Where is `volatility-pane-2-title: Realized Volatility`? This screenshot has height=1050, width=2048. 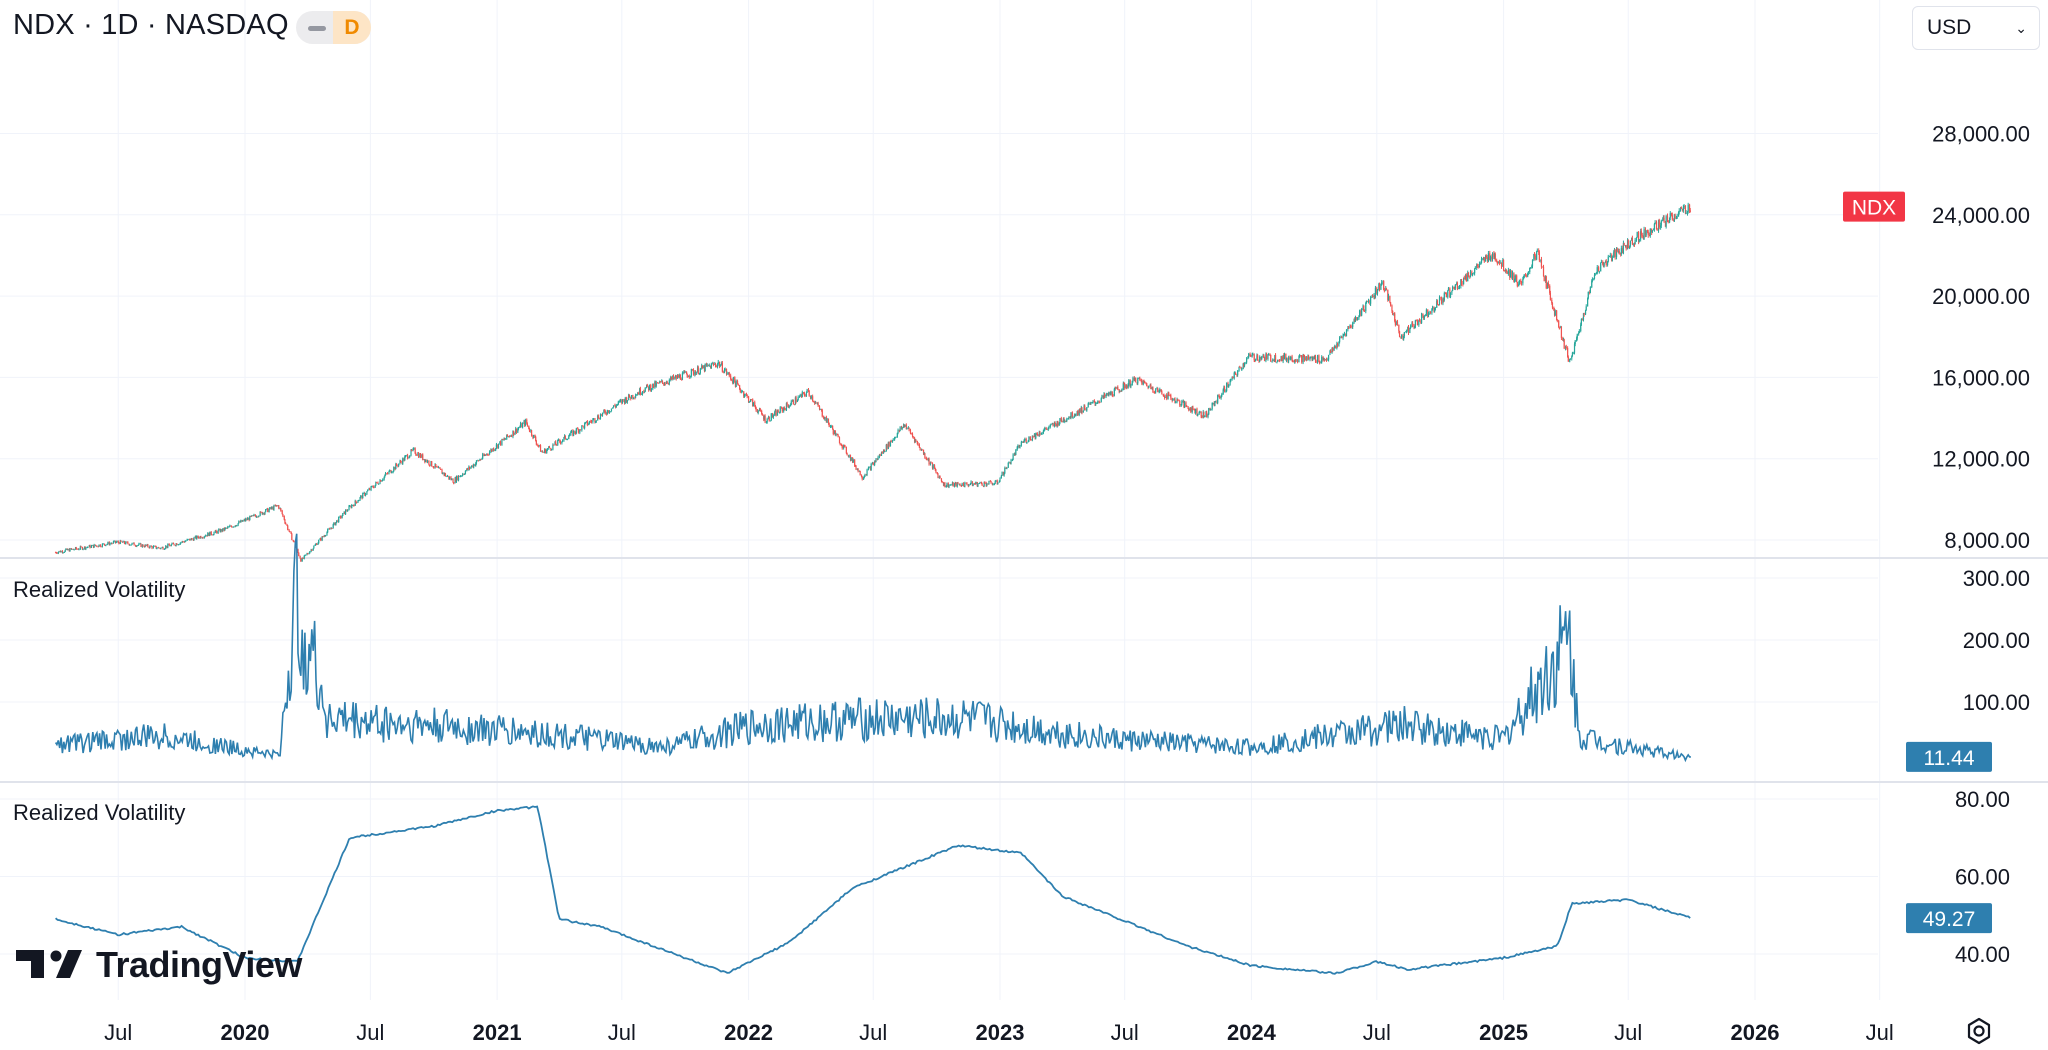
volatility-pane-2-title: Realized Volatility is located at coordinates (99, 812).